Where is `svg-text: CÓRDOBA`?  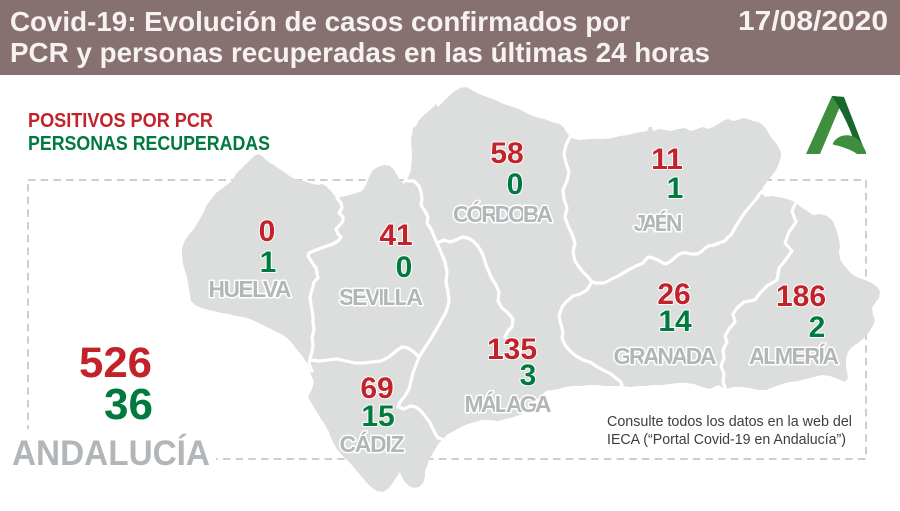
svg-text: CÓRDOBA is located at coordinates (503, 213).